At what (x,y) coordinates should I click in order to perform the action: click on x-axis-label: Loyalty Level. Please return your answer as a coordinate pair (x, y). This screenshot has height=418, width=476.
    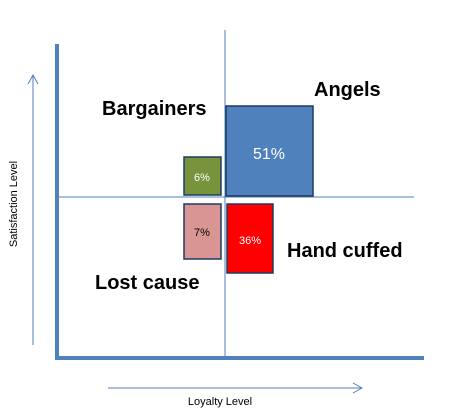
    Looking at the image, I should click on (220, 402).